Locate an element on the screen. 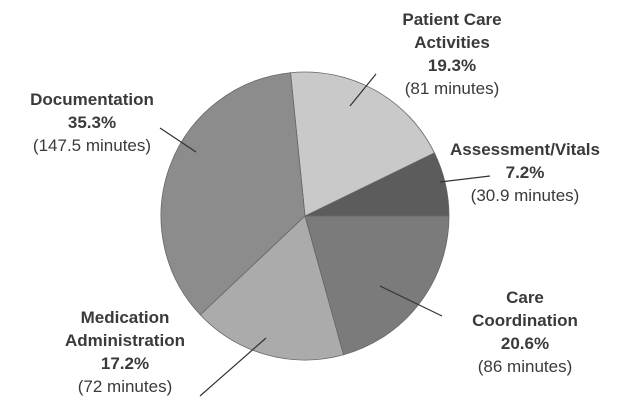  slice-minutes: (86 minutes) is located at coordinates (525, 366).